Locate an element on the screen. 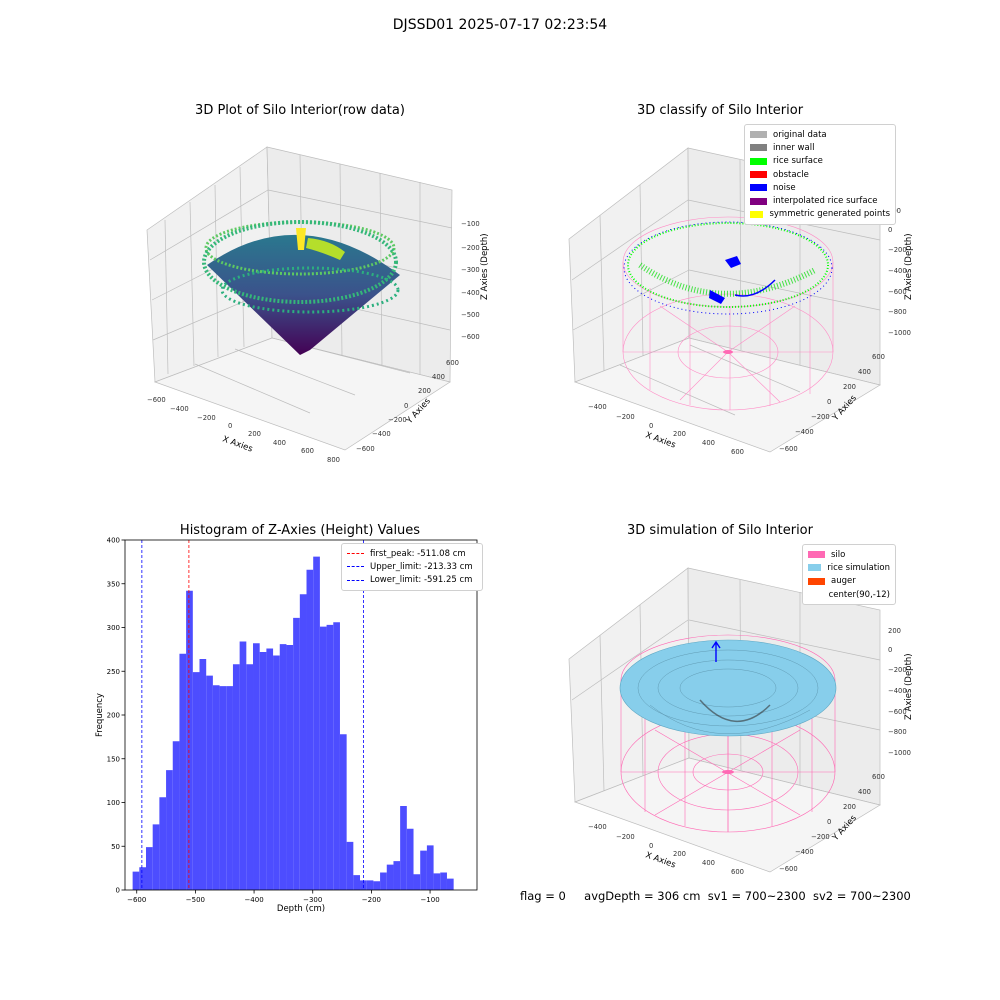 Image resolution: width=1000 pixels, height=1000 pixels. panel-4-title: 3D simulation of Silo Interior is located at coordinates (720, 530).